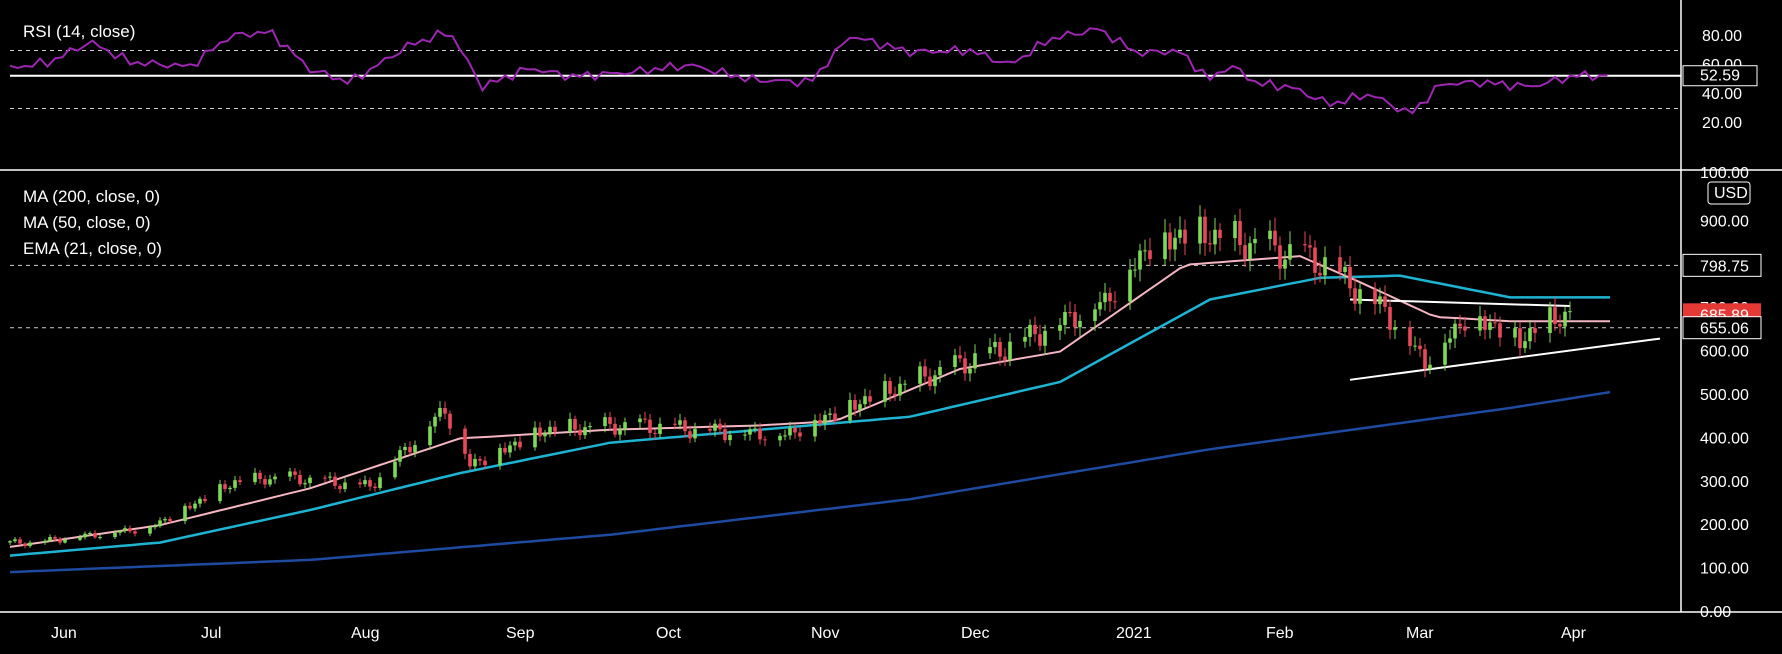  Describe the element at coordinates (1724, 221) in the screenshot. I see `price-tick-label: 900.00` at that location.